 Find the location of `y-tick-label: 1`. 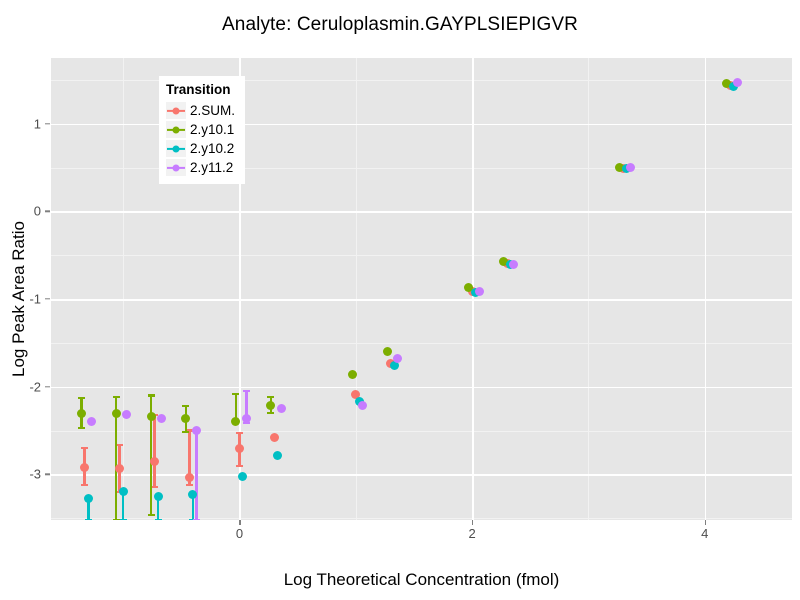

y-tick-label: 1 is located at coordinates (37, 124).